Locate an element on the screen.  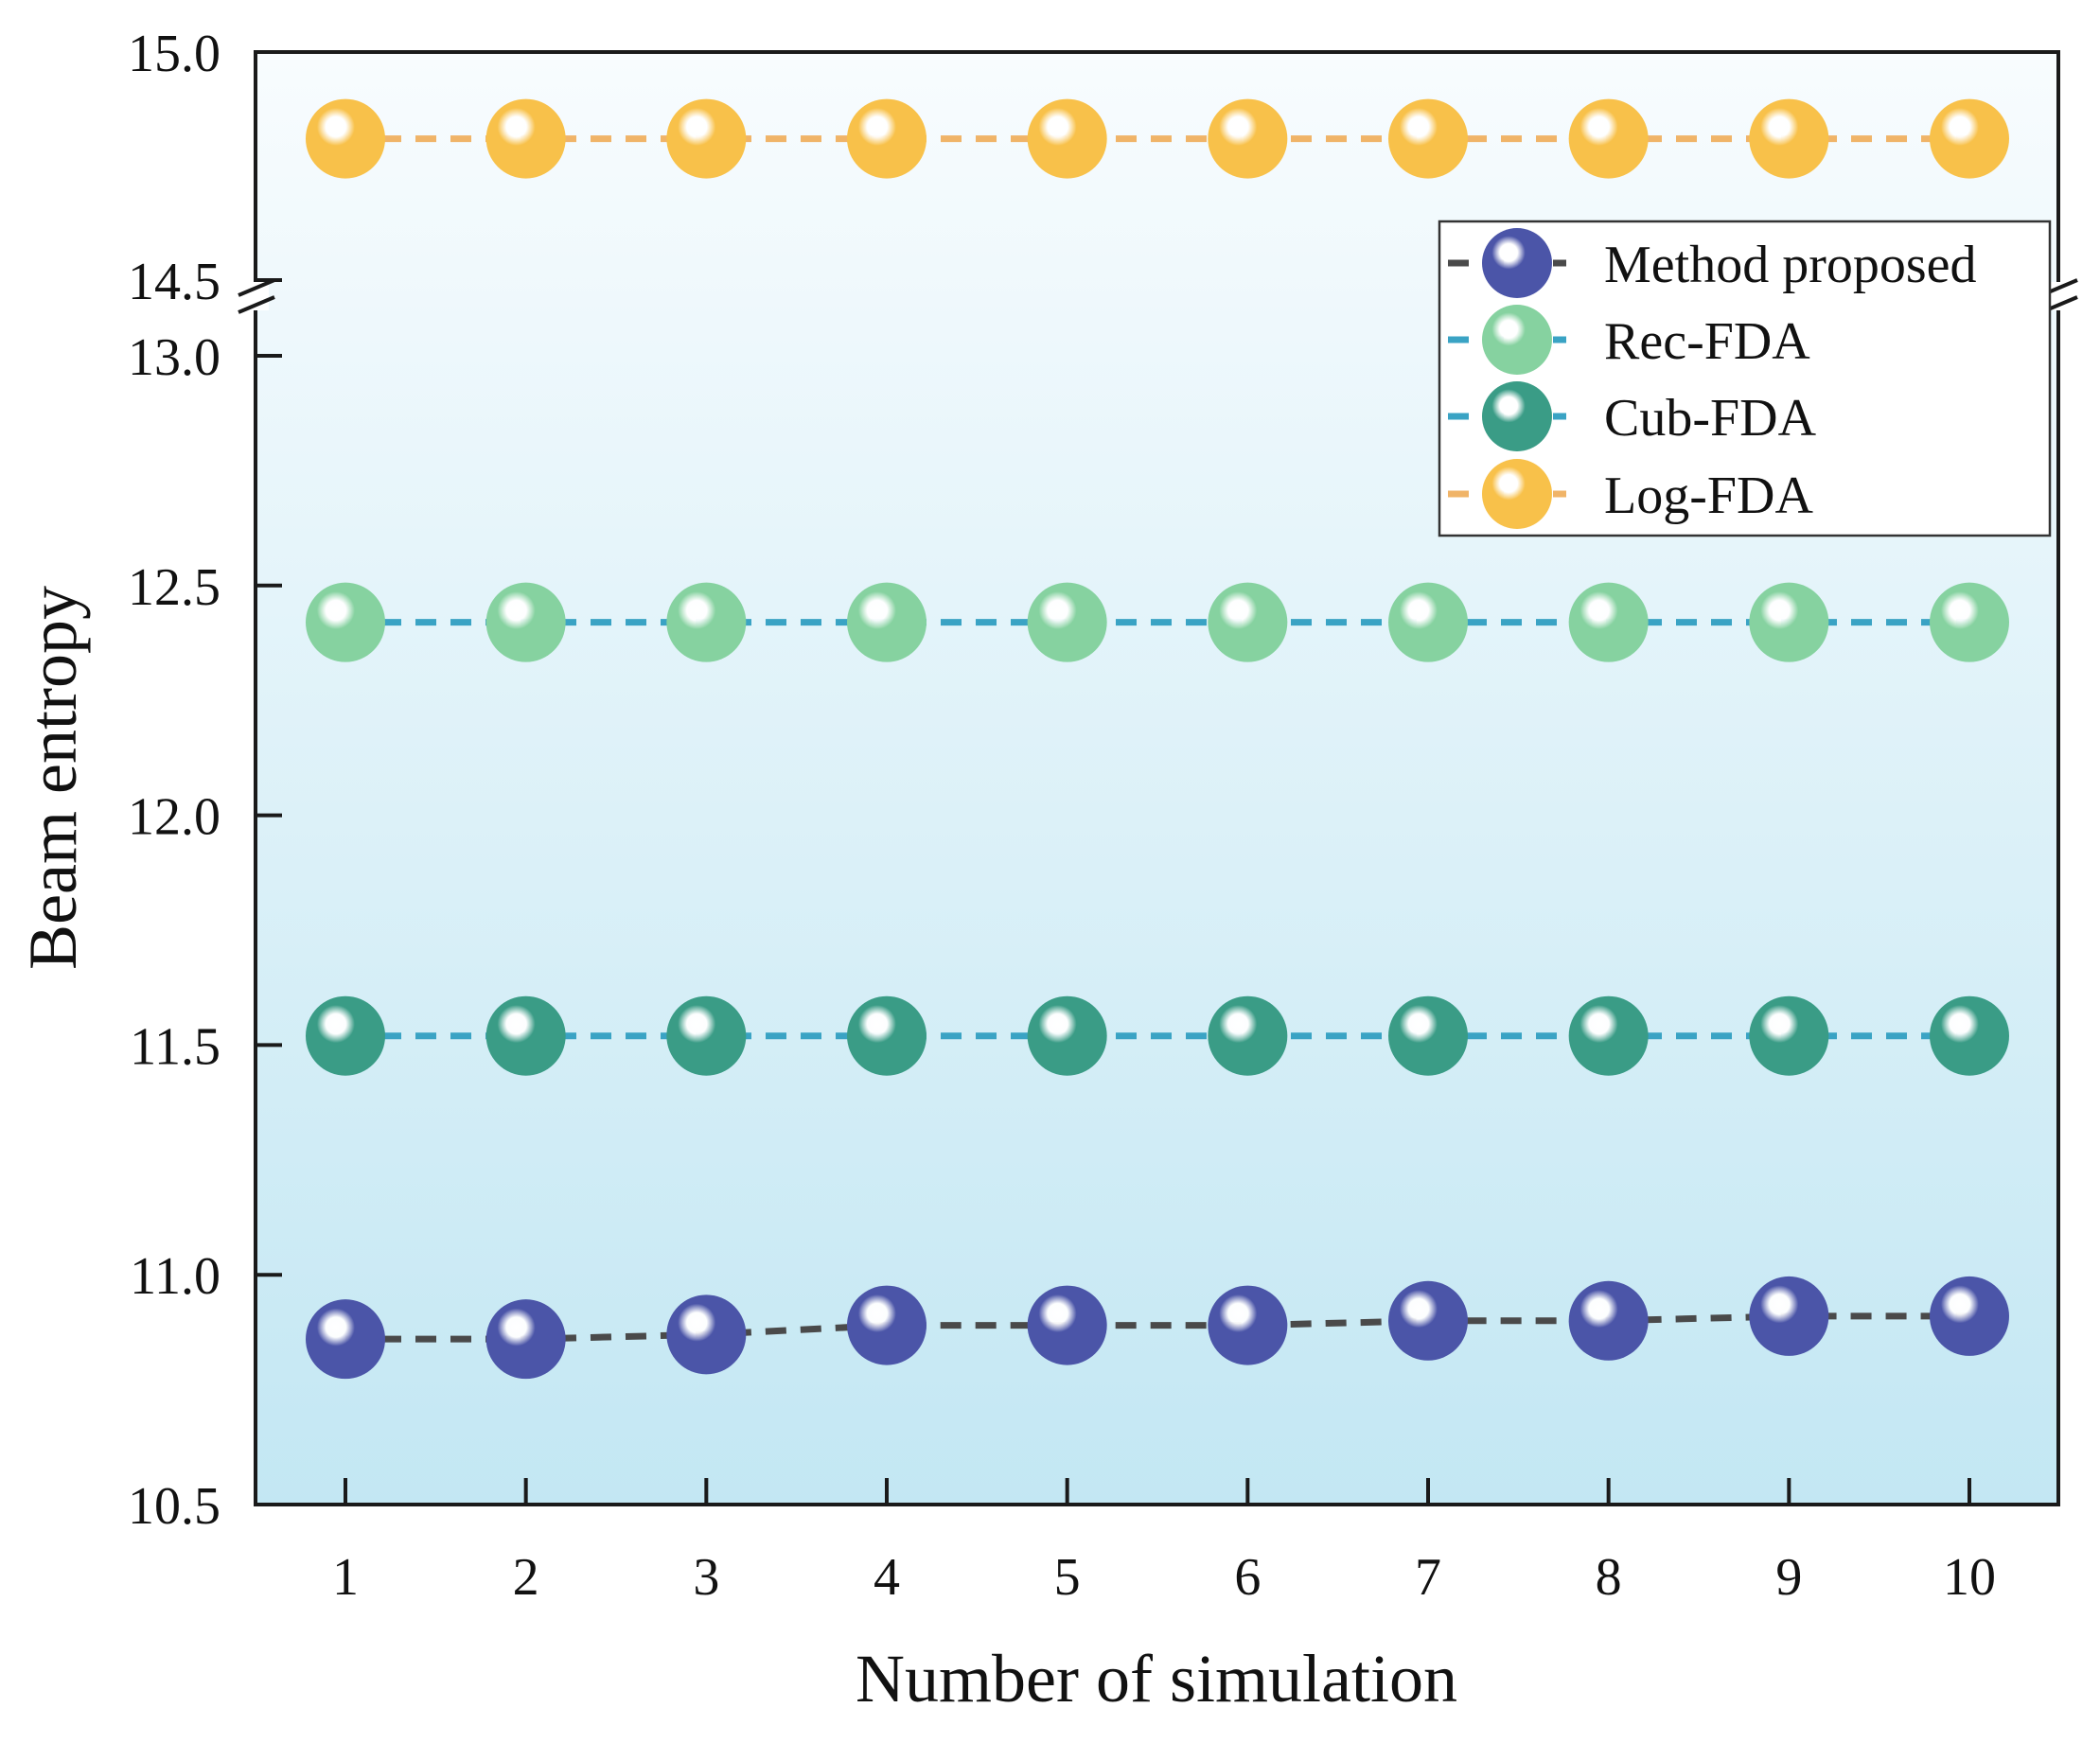
x-tick-label: 1 is located at coordinates (345, 1577).